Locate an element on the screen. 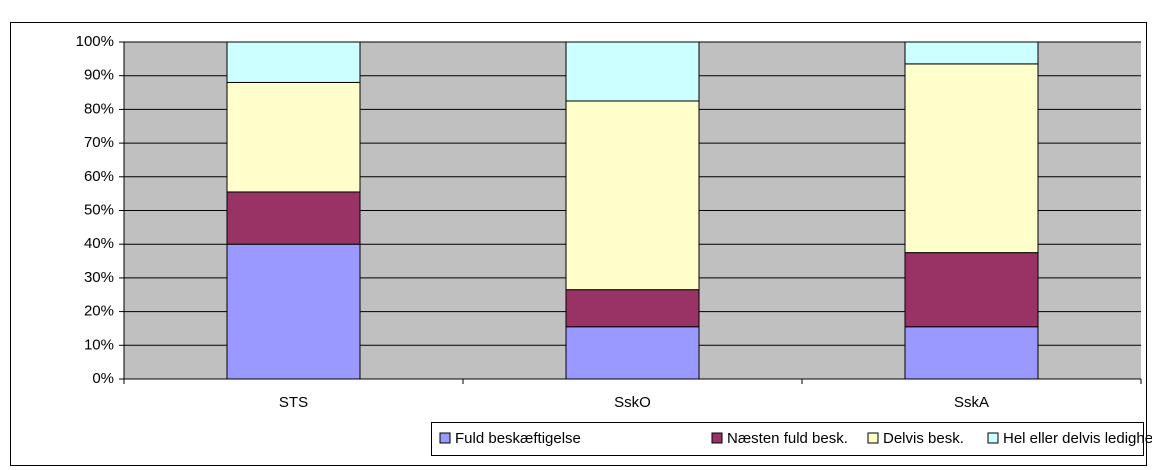  y-tick-label: 20% is located at coordinates (99, 311).